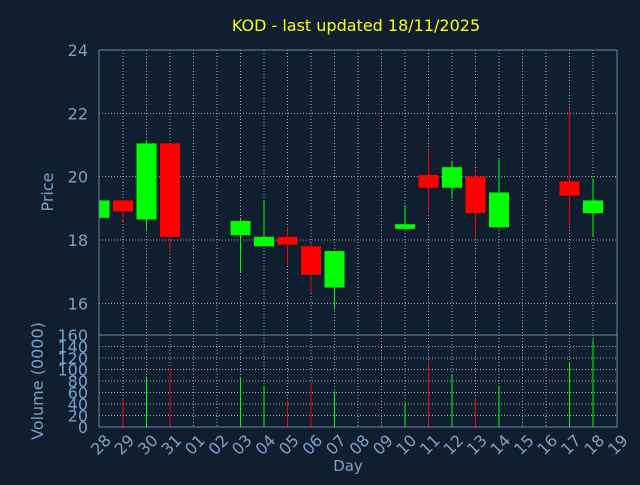  What do you see at coordinates (78, 404) in the screenshot?
I see `volume-y-tick-label: 40` at bounding box center [78, 404].